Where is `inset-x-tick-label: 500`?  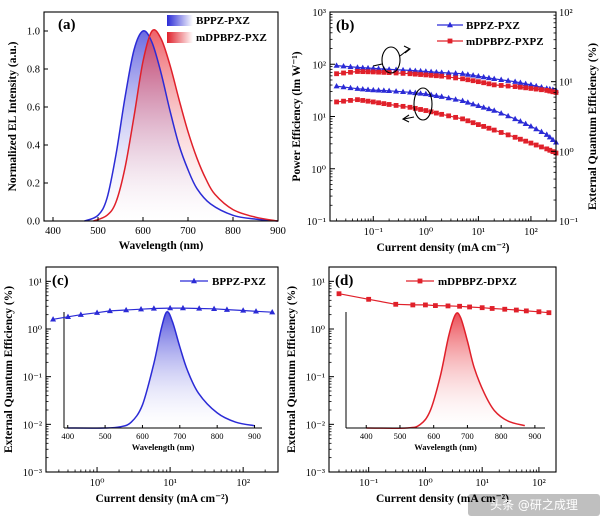 inset-x-tick-label: 500 is located at coordinates (400, 436).